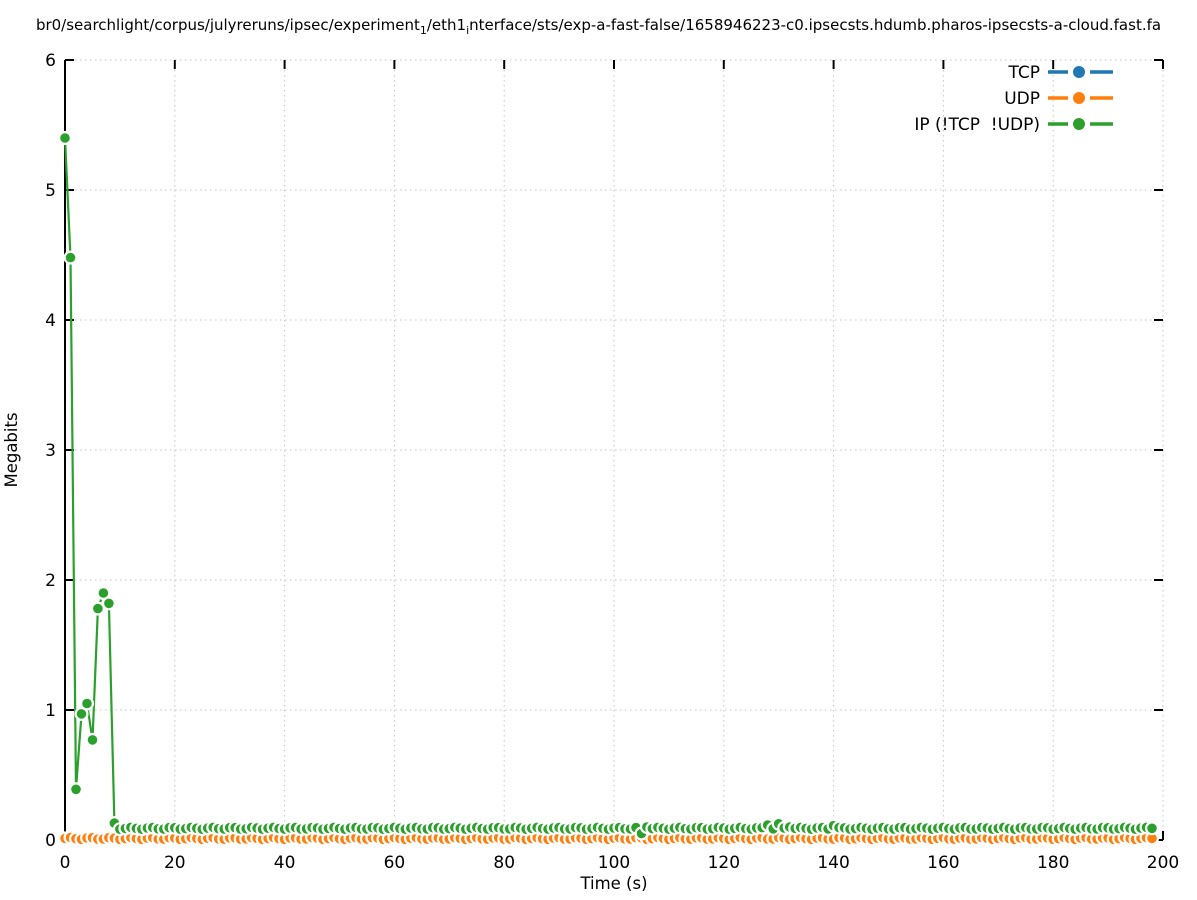 The image size is (1197, 900). I want to click on title-text-2: /eth1, so click(446, 25).